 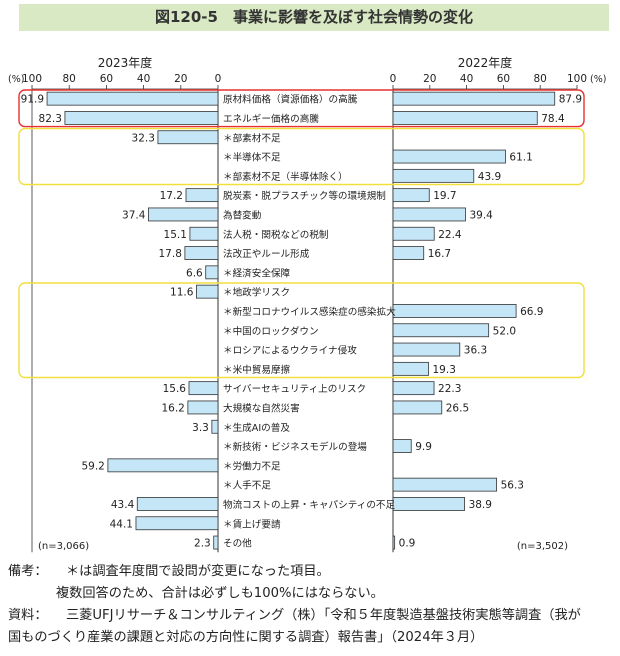 What do you see at coordinates (512, 486) in the screenshot?
I see `value-label-2022: 56.3` at bounding box center [512, 486].